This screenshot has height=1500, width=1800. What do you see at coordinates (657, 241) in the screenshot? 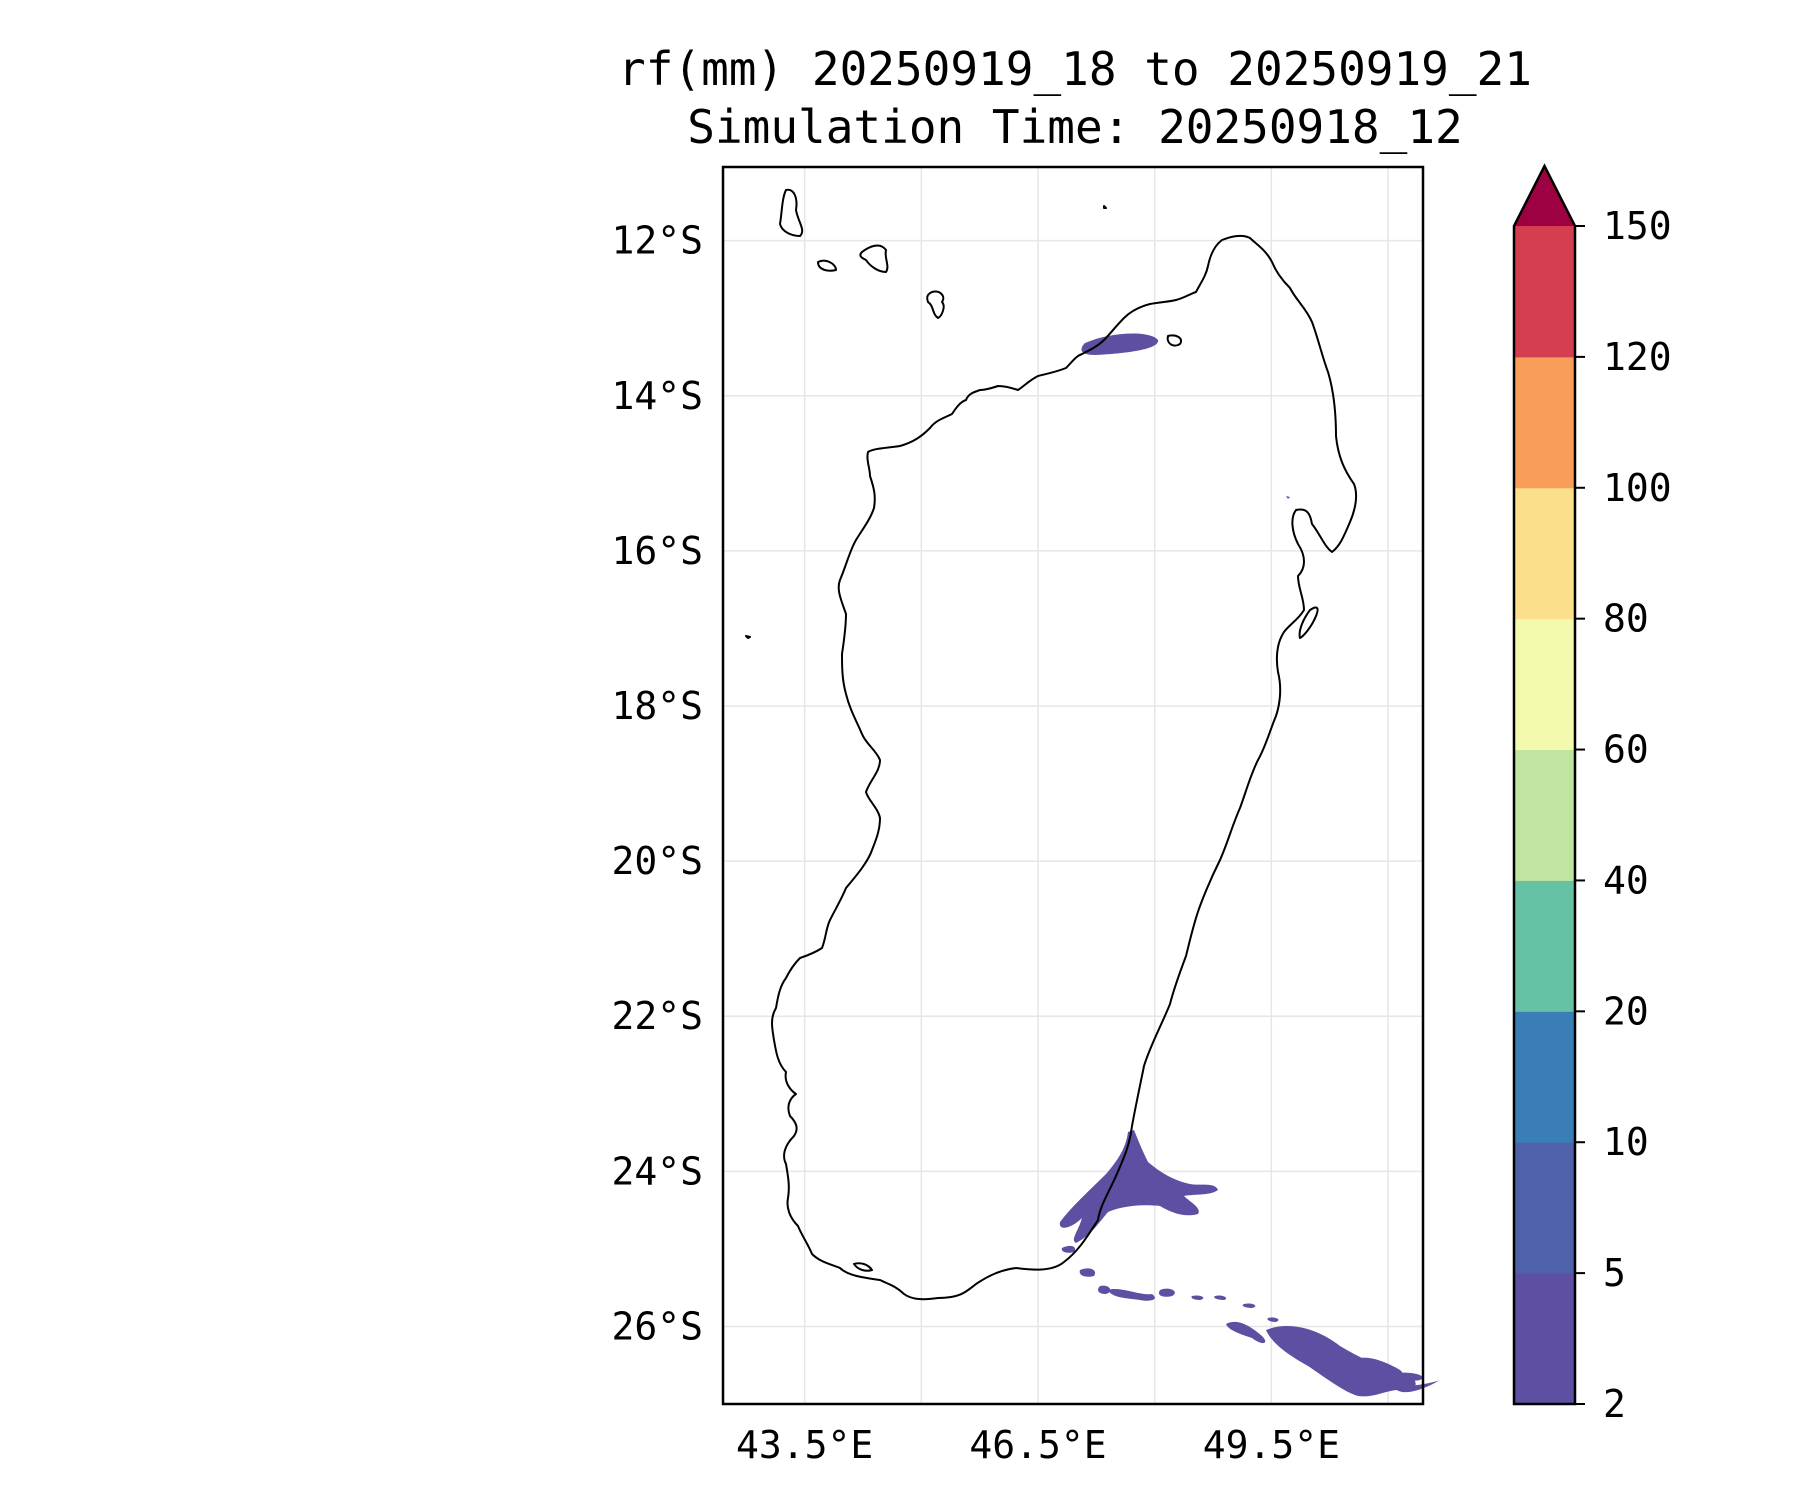
I see `lat-tick-label: 12°S` at bounding box center [657, 241].